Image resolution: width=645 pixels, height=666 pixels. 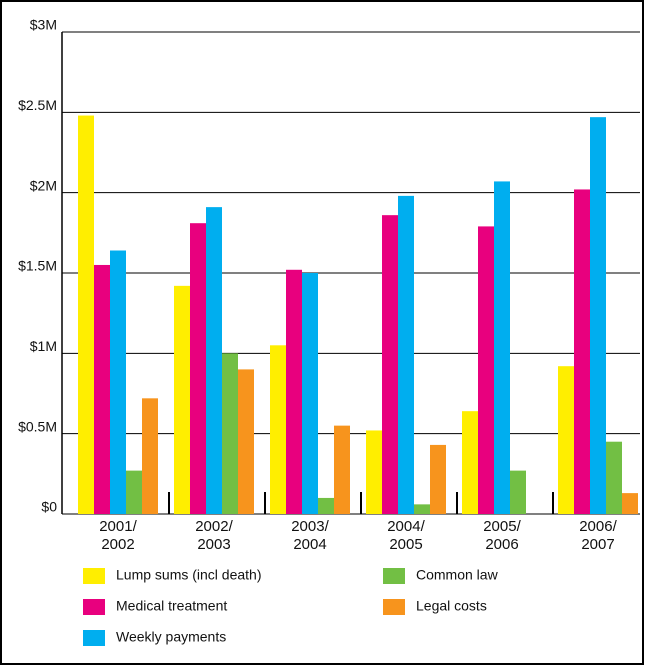 What do you see at coordinates (189, 575) in the screenshot?
I see `legend-label: Lump sums (incl death)` at bounding box center [189, 575].